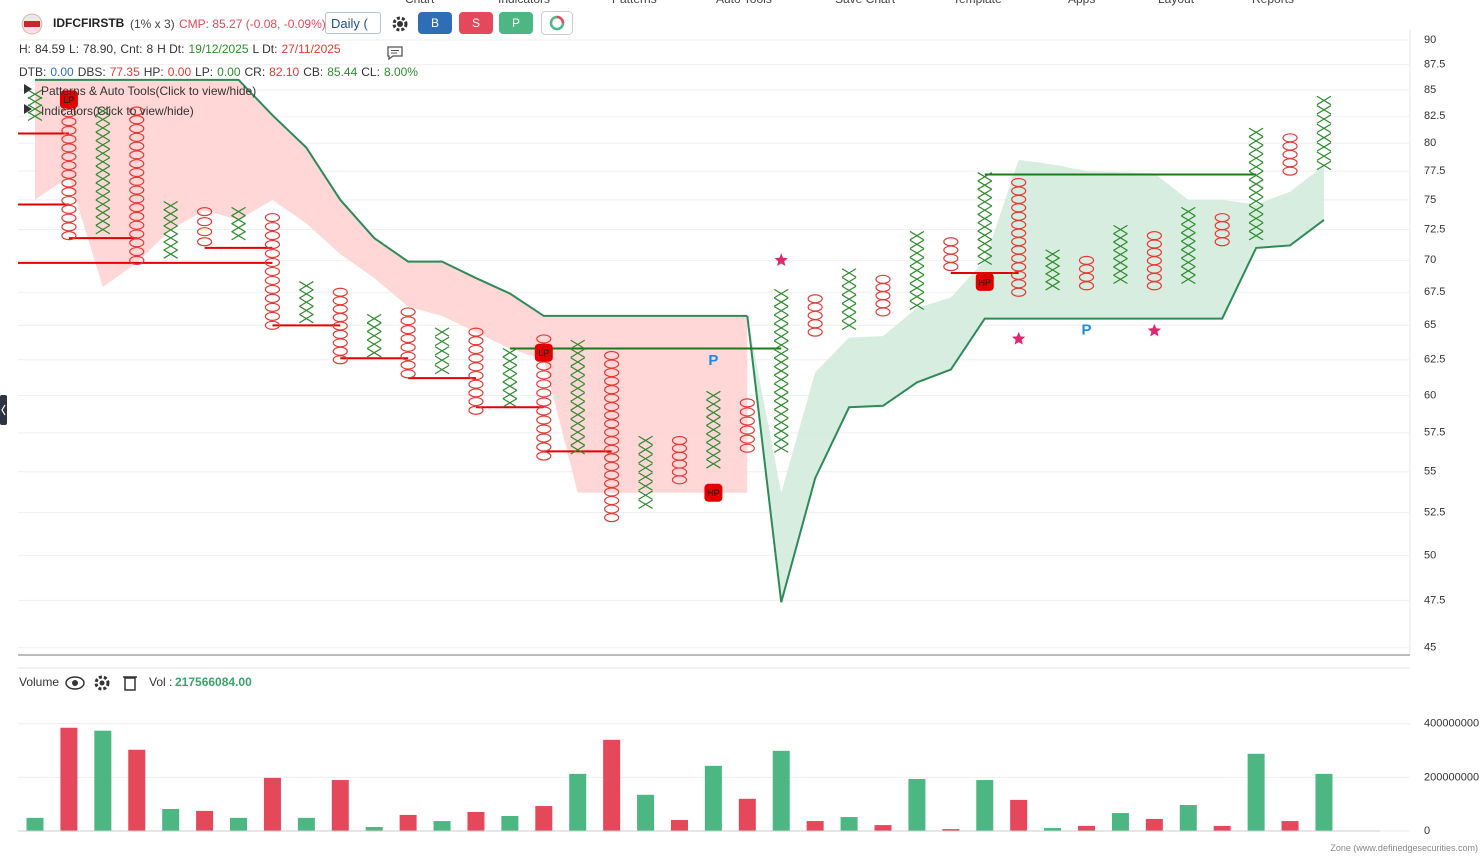 The height and width of the screenshot is (863, 1483). What do you see at coordinates (1430, 90) in the screenshot?
I see `y-tick-label: 85` at bounding box center [1430, 90].